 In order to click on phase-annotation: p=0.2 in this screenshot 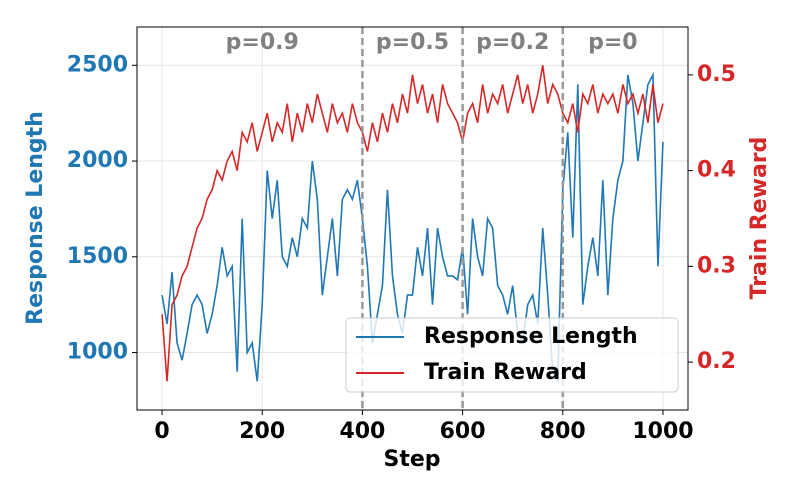, I will do `click(512, 42)`.